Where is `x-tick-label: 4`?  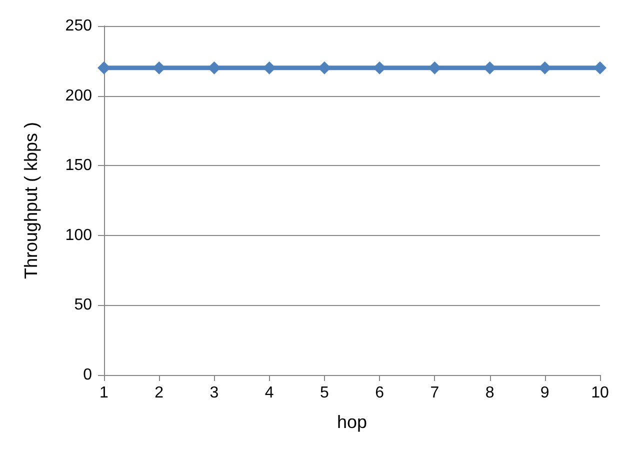
x-tick-label: 4 is located at coordinates (269, 393).